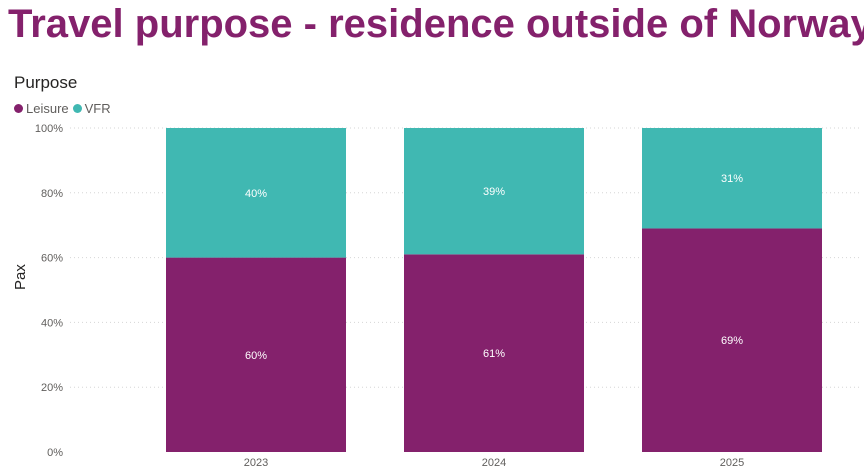 Image resolution: width=864 pixels, height=472 pixels. What do you see at coordinates (18, 108) in the screenshot?
I see `legend-dot-leisure` at bounding box center [18, 108].